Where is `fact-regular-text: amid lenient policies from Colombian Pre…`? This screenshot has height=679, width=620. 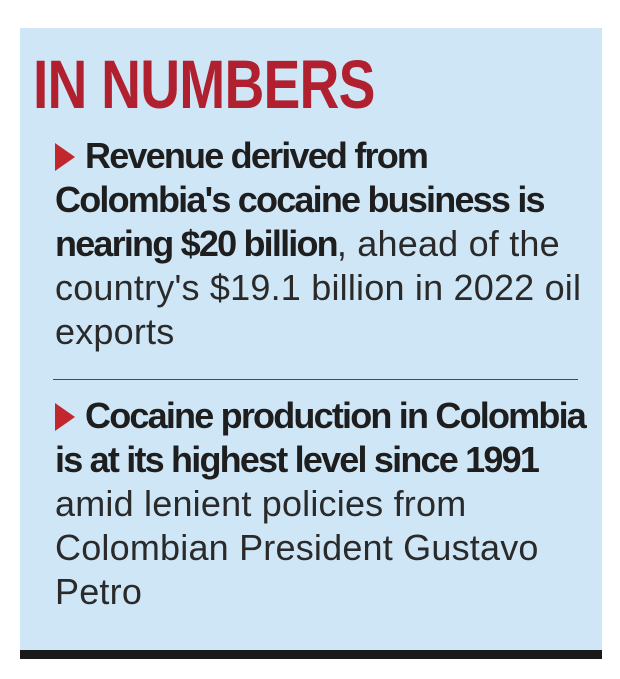 fact-regular-text: amid lenient policies from Colombian Pre… is located at coordinates (297, 547).